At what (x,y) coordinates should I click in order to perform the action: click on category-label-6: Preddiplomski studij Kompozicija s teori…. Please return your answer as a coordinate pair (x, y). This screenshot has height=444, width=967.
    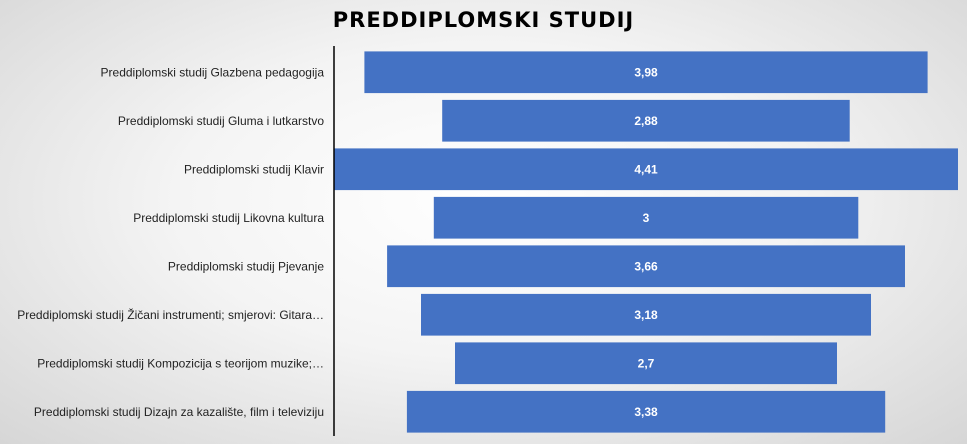
    Looking at the image, I should click on (180, 363).